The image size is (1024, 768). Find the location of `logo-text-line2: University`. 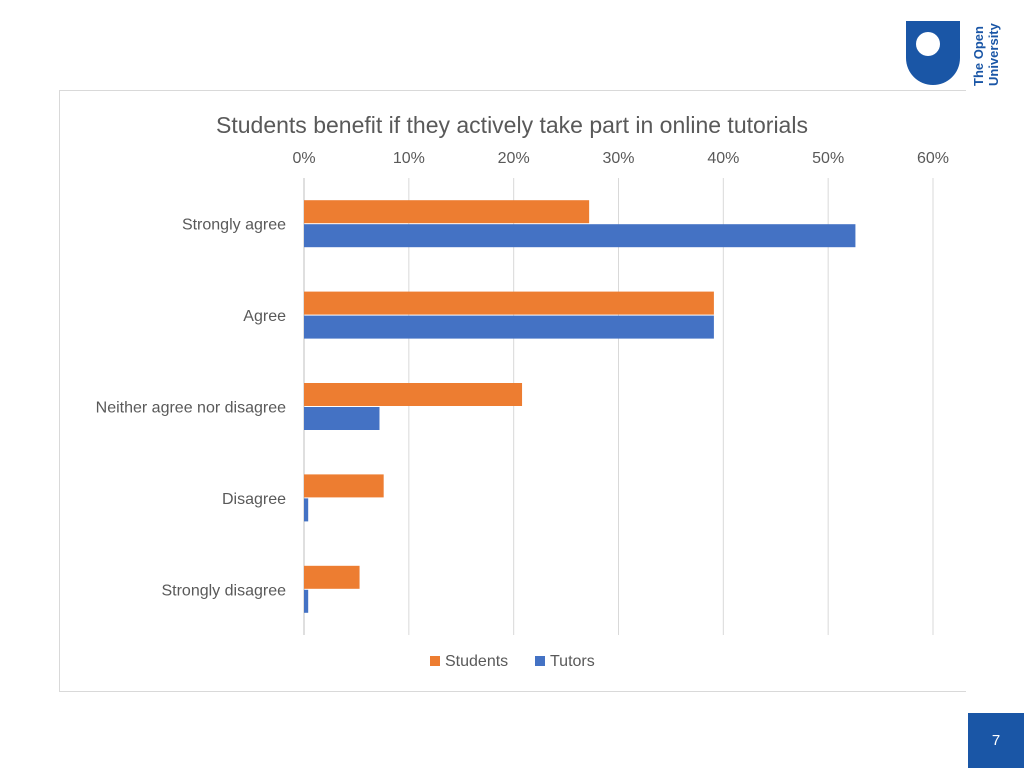

logo-text-line2: University is located at coordinates (993, 54).